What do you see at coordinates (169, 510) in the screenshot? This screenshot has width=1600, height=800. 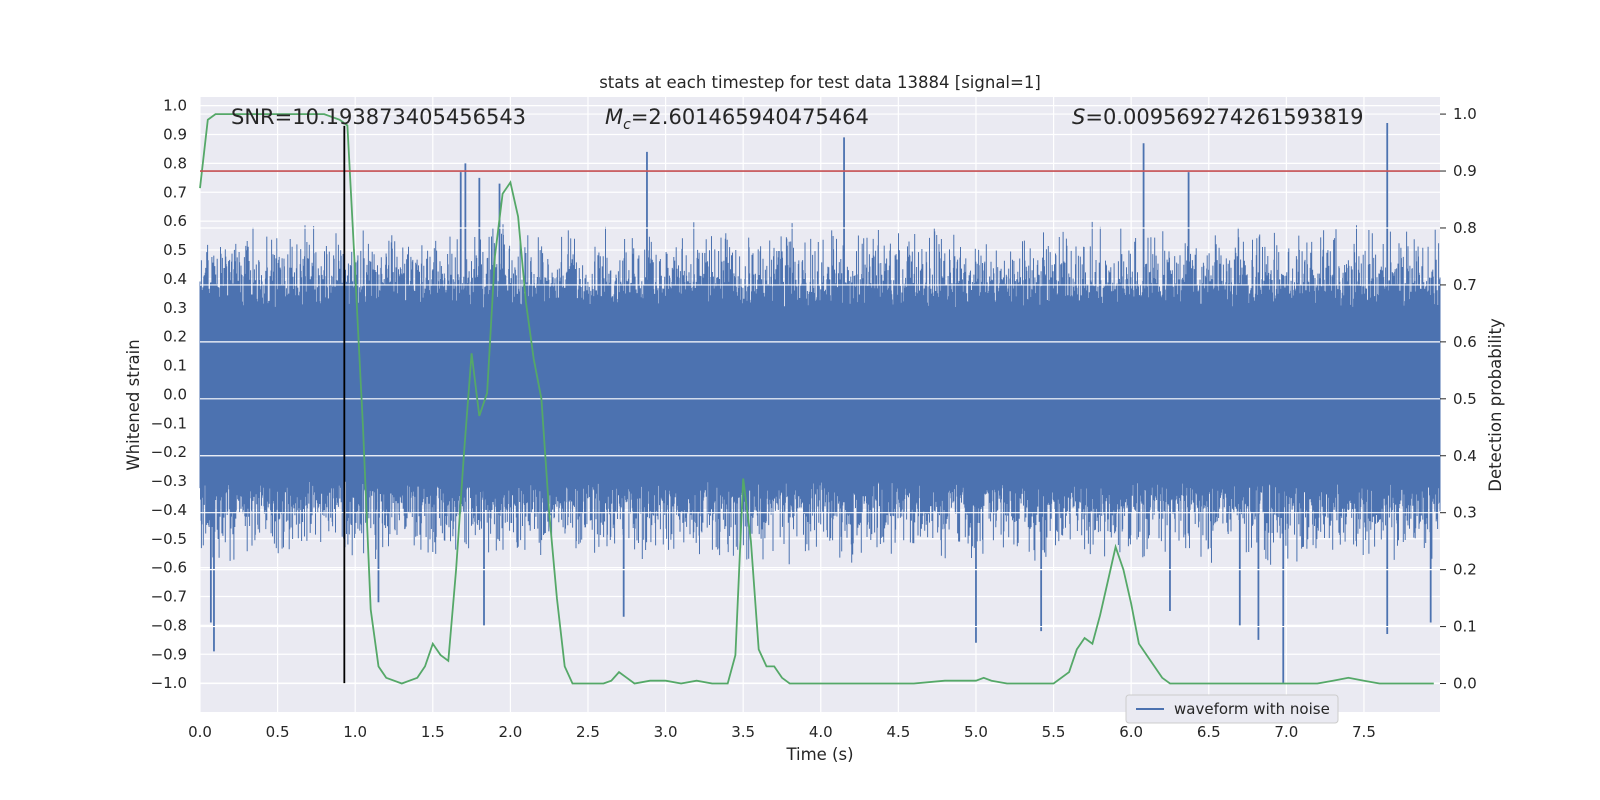 I see `y-tick-label: −0.4` at bounding box center [169, 510].